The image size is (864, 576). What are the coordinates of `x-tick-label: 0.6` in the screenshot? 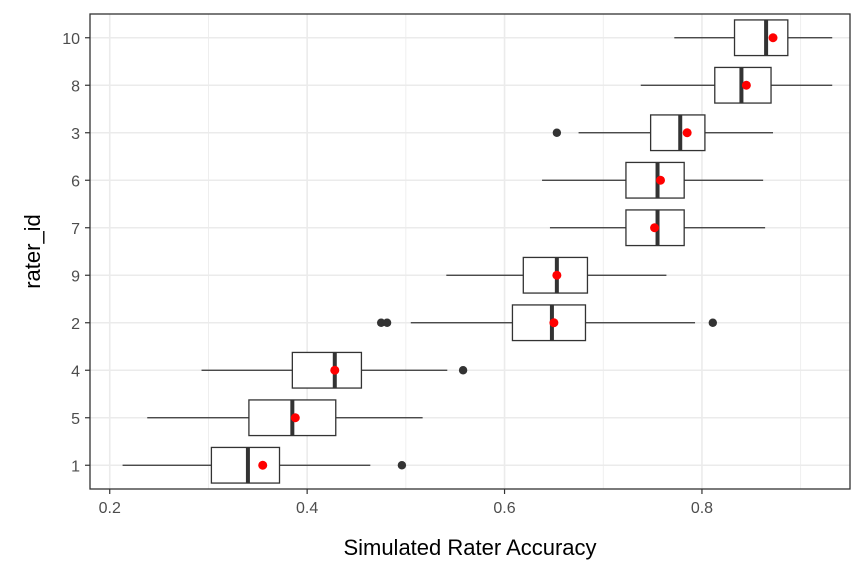 It's located at (504, 508).